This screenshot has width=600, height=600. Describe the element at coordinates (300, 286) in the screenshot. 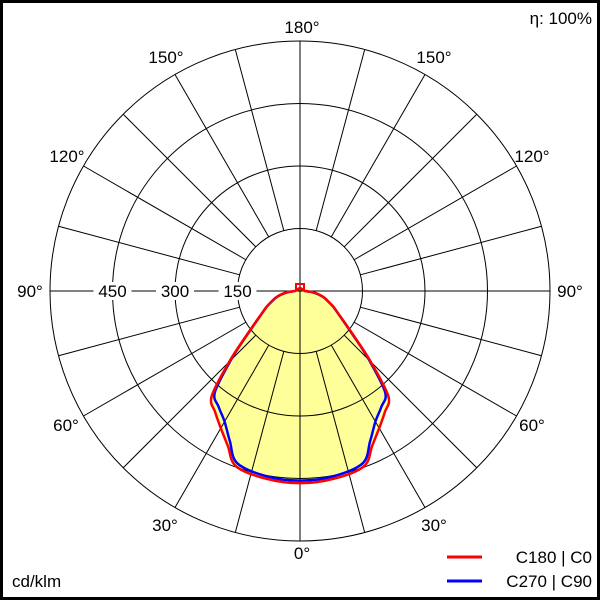

I see `series-top-marker` at that location.